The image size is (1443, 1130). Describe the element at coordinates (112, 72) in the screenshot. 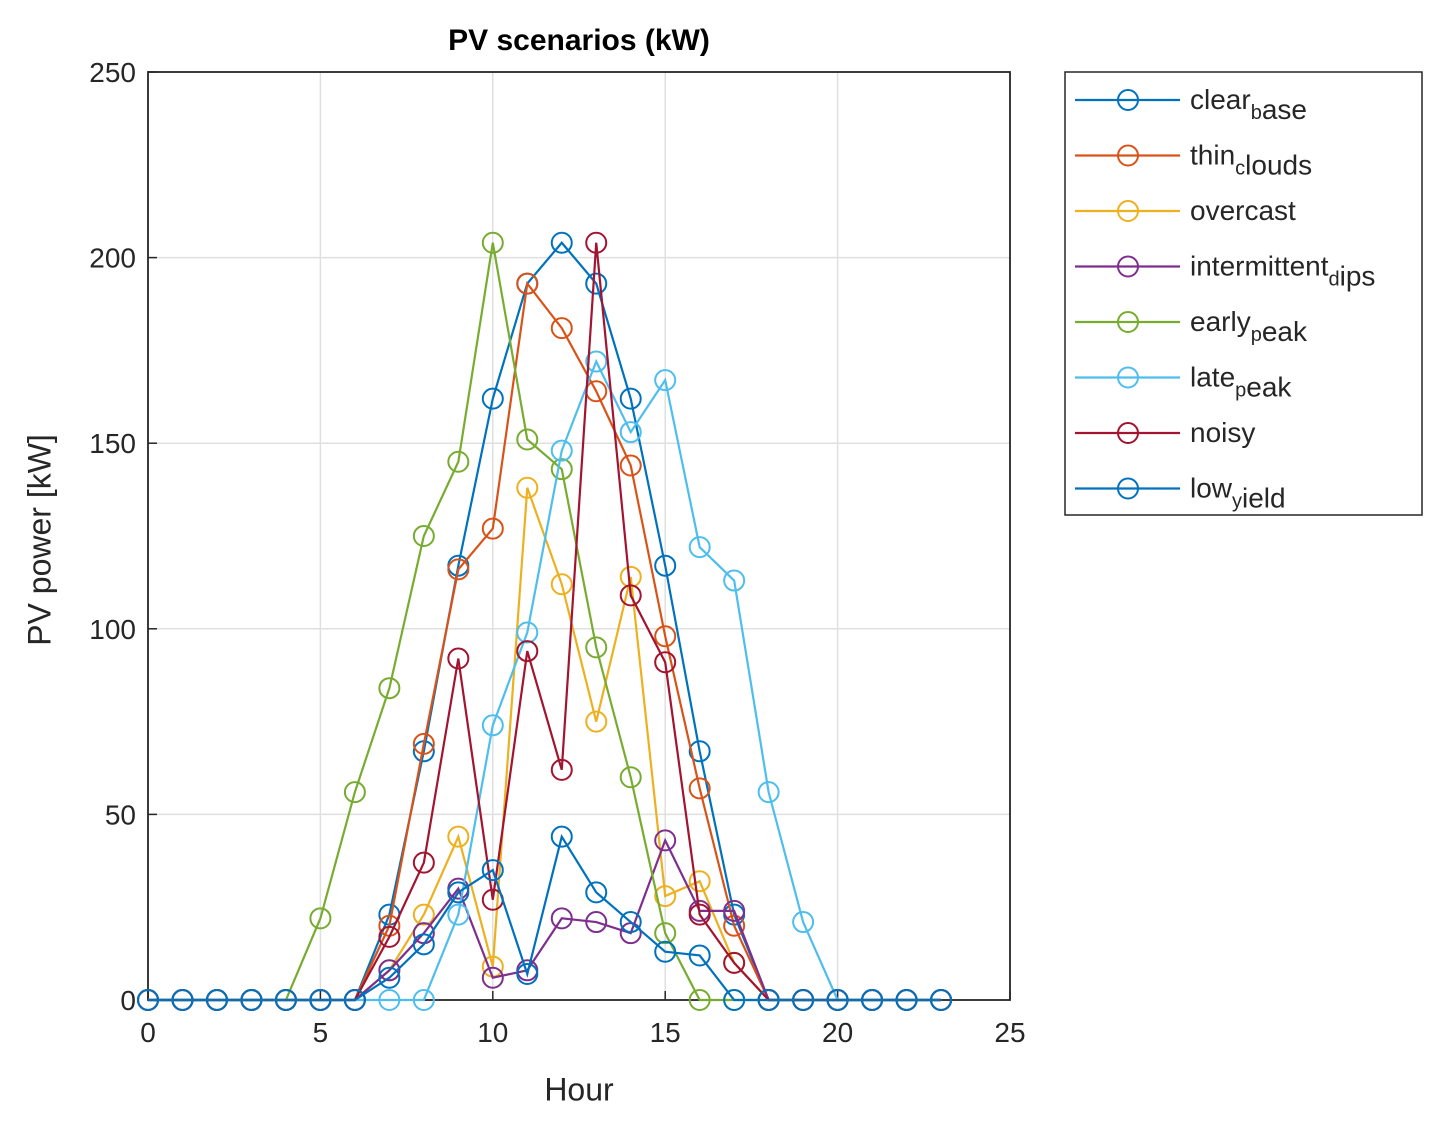

I see `y-tick-label: 250` at that location.